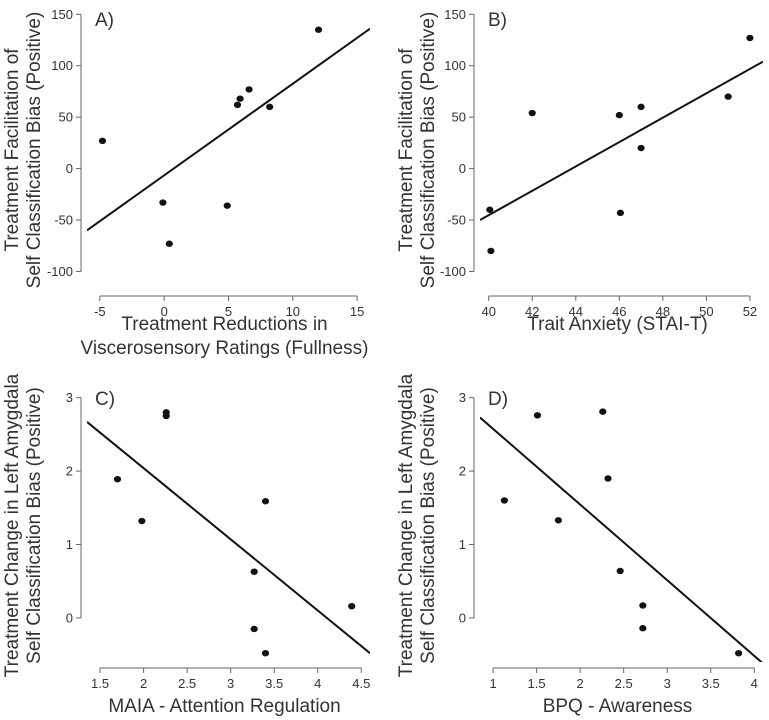 This screenshot has height=720, width=769. What do you see at coordinates (100, 311) in the screenshot?
I see `x-tick-label: -5` at bounding box center [100, 311].